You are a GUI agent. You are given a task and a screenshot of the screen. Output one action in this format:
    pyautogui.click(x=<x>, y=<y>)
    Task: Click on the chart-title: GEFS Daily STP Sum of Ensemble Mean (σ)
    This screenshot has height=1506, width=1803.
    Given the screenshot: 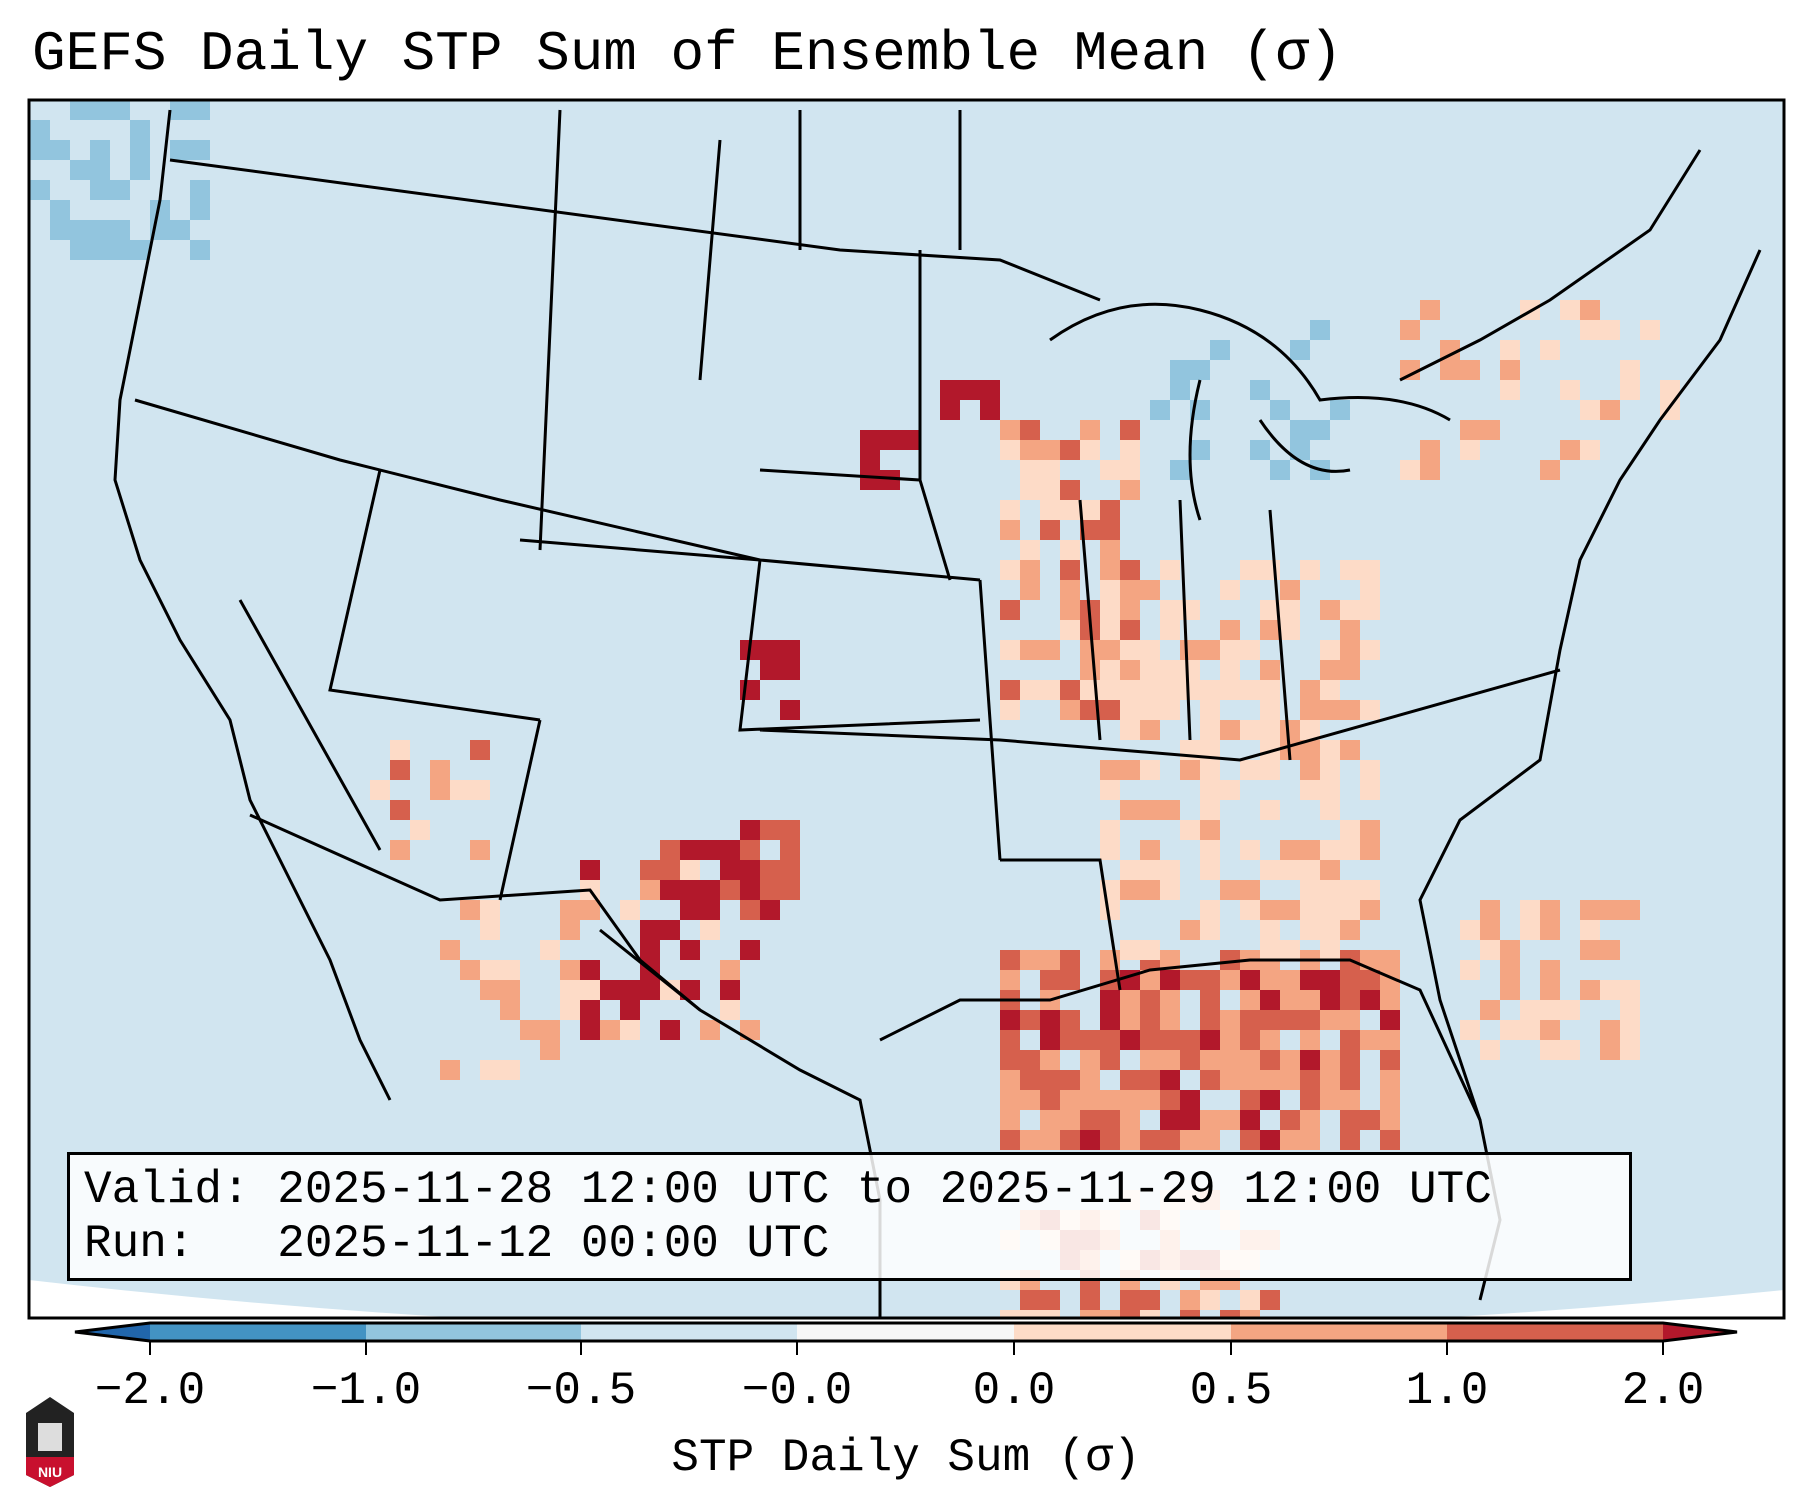 What is the action you would take?
    pyautogui.click(x=687, y=54)
    